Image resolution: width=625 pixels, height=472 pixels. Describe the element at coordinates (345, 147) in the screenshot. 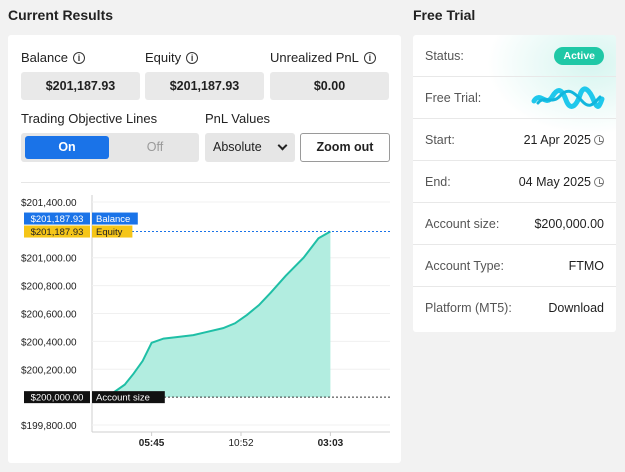

I see `zoom-out-button: Zoom out` at that location.